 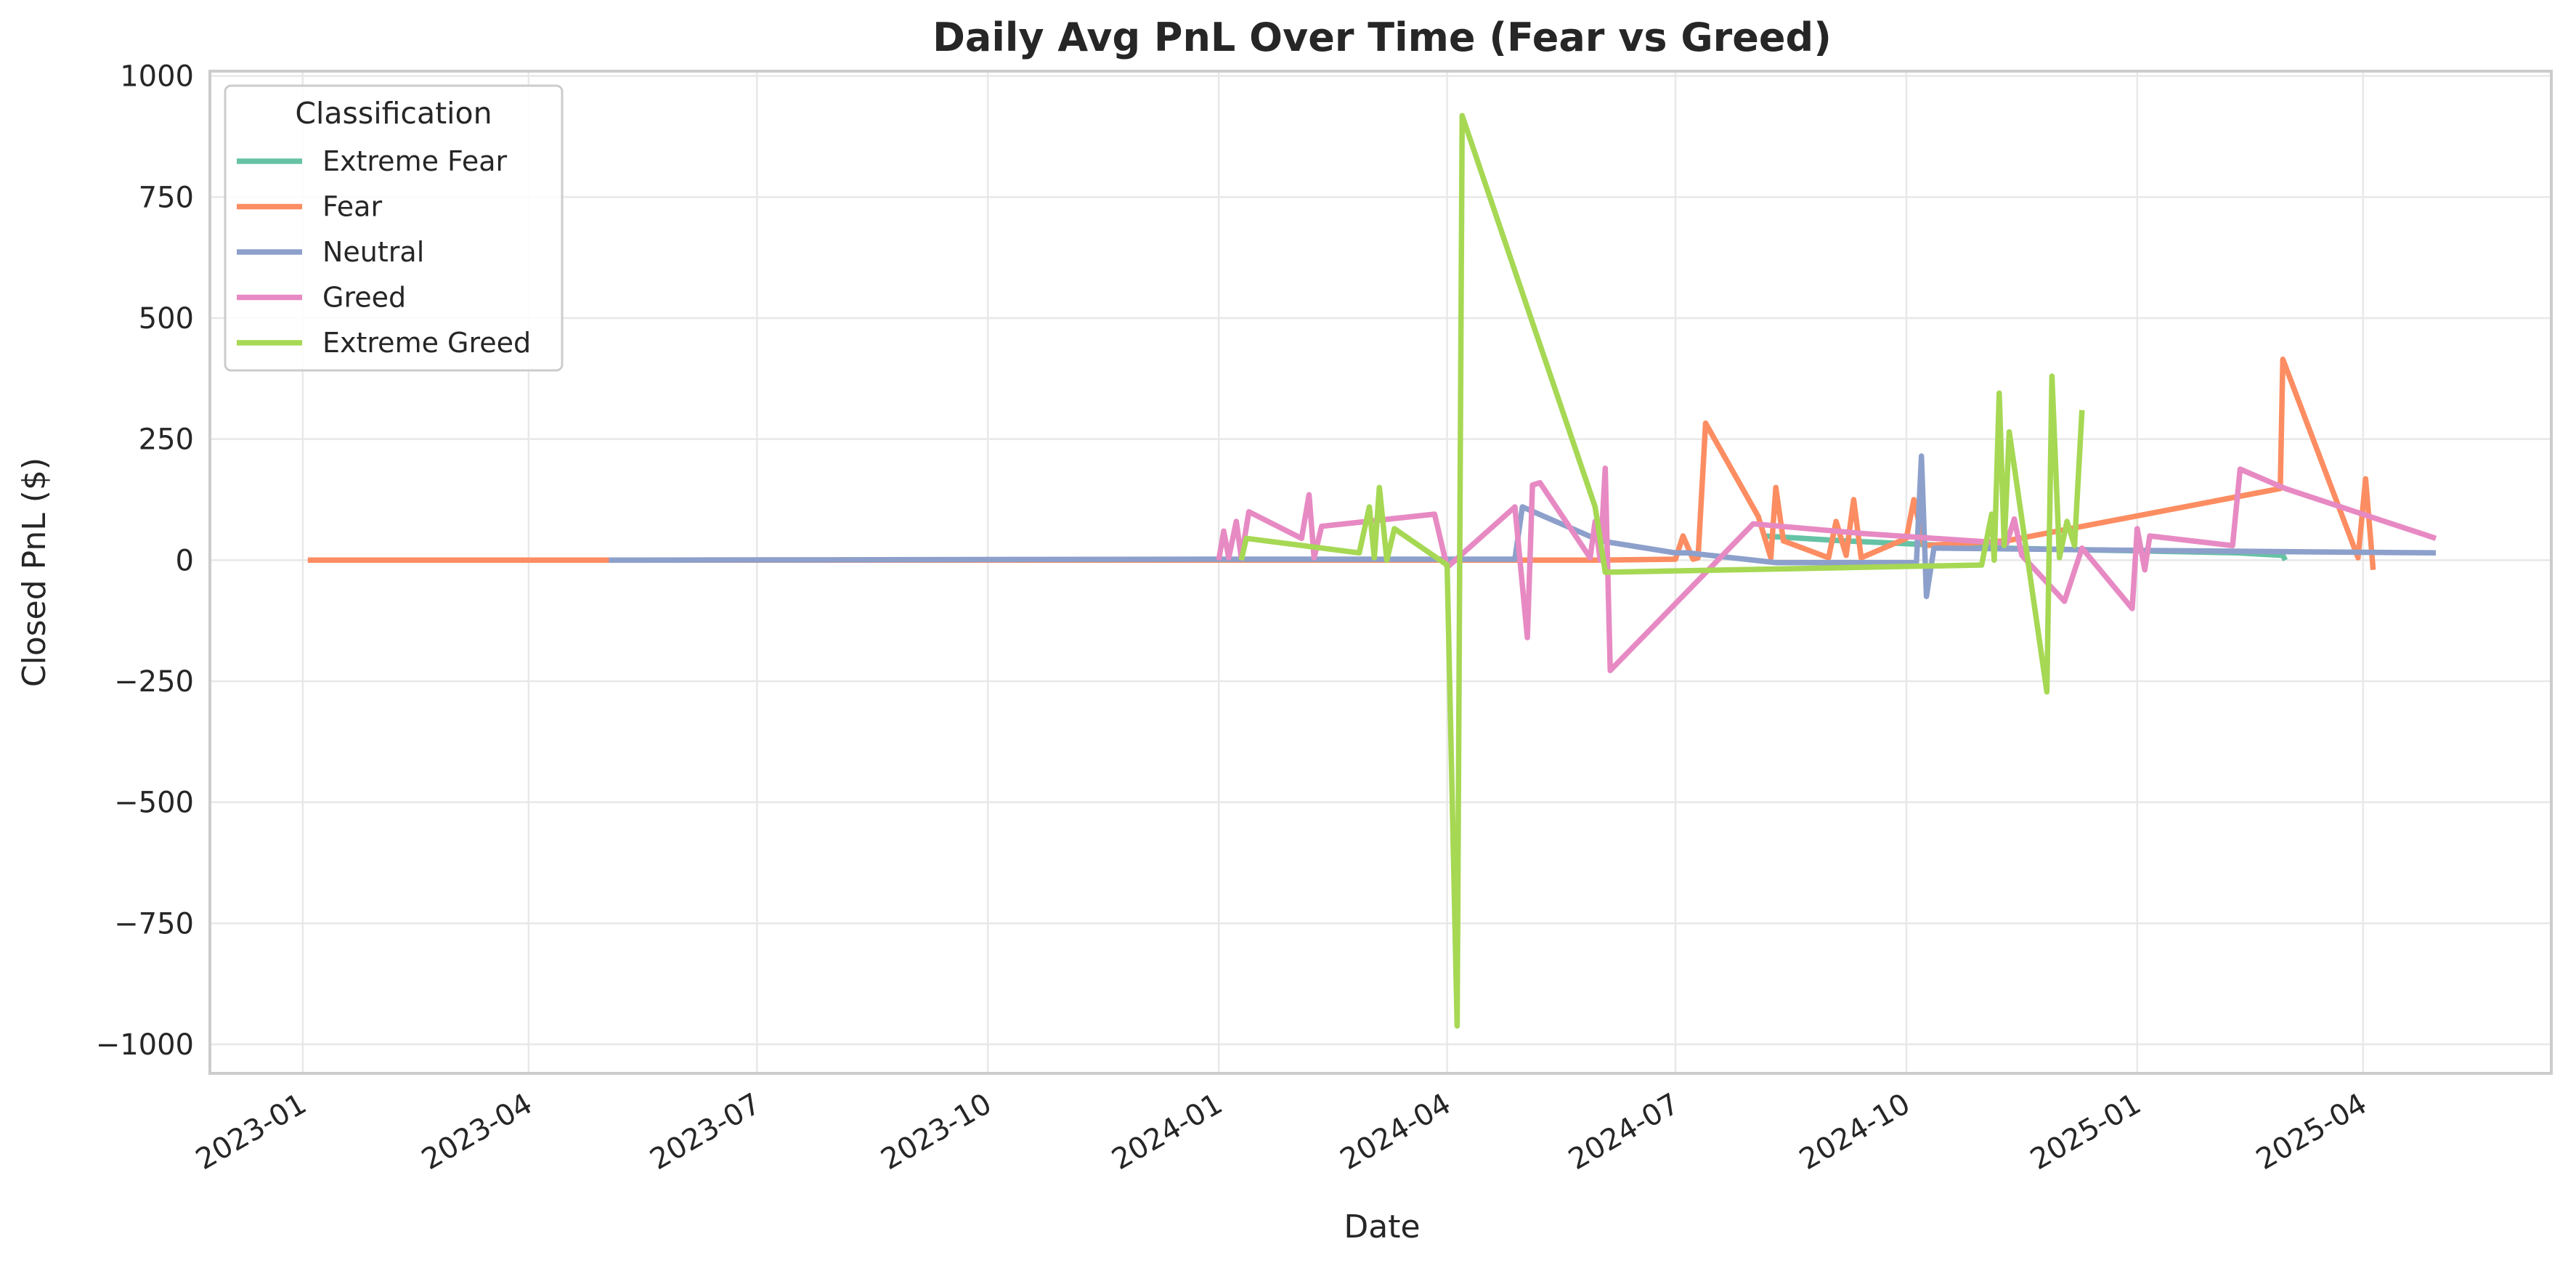 I want to click on legend-label-extreme-fear: Extreme Fear, so click(x=414, y=161).